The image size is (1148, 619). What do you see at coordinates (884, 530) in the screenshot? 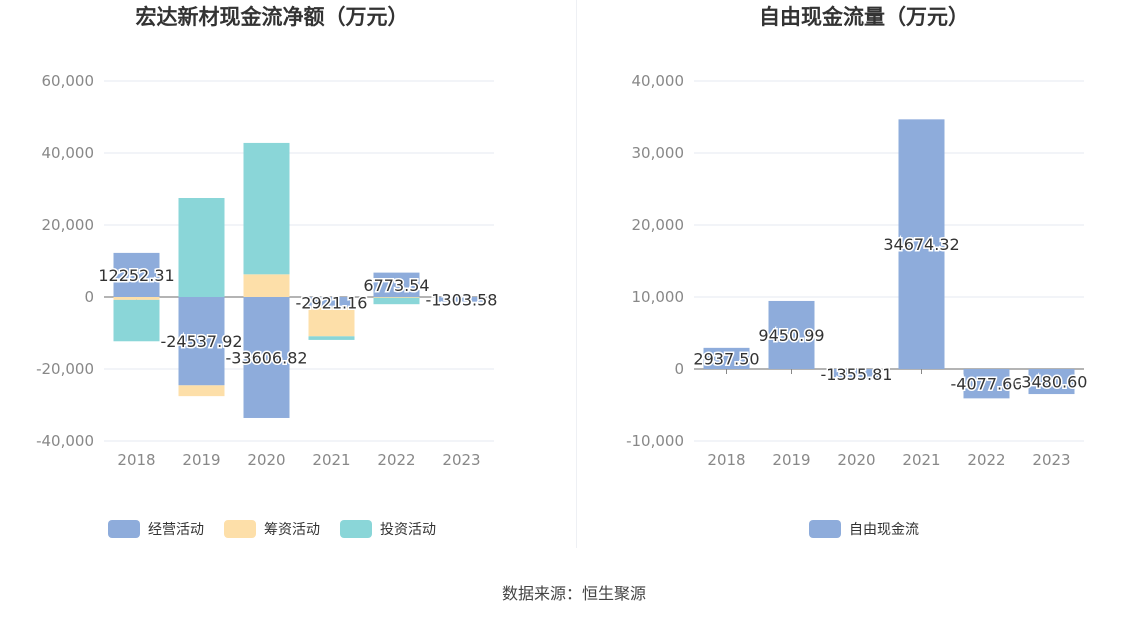
I see `legend-label: 自由现金流` at bounding box center [884, 530].